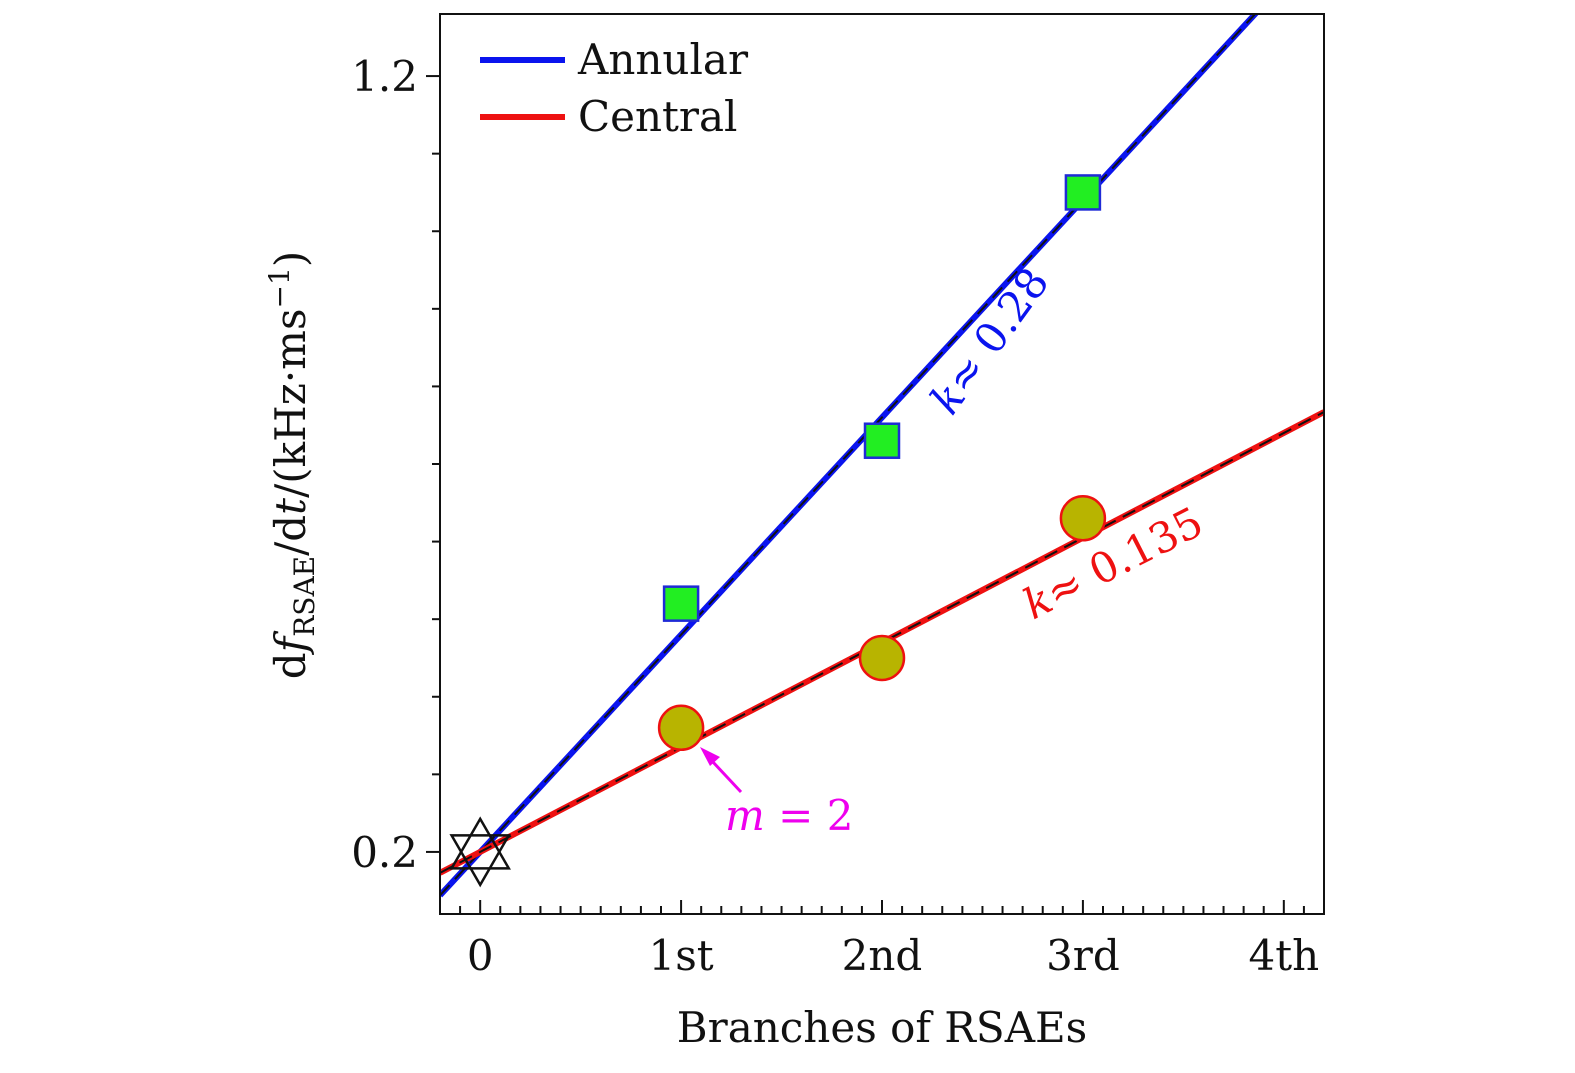 Image resolution: width=1575 pixels, height=1073 pixels. I want to click on x-axis: 0 1st 2nd 3rd 4th, so click(882, 940).